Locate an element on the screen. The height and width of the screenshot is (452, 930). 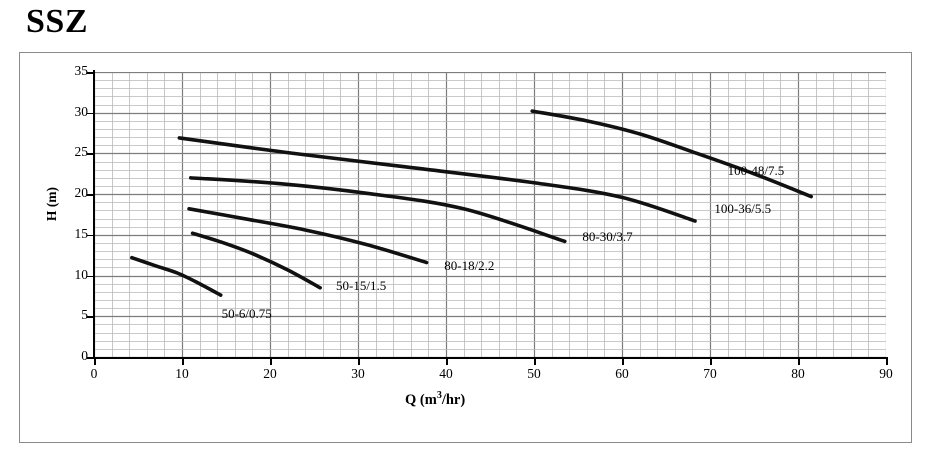
curve-label: 50-6/0.75 is located at coordinates (246, 313).